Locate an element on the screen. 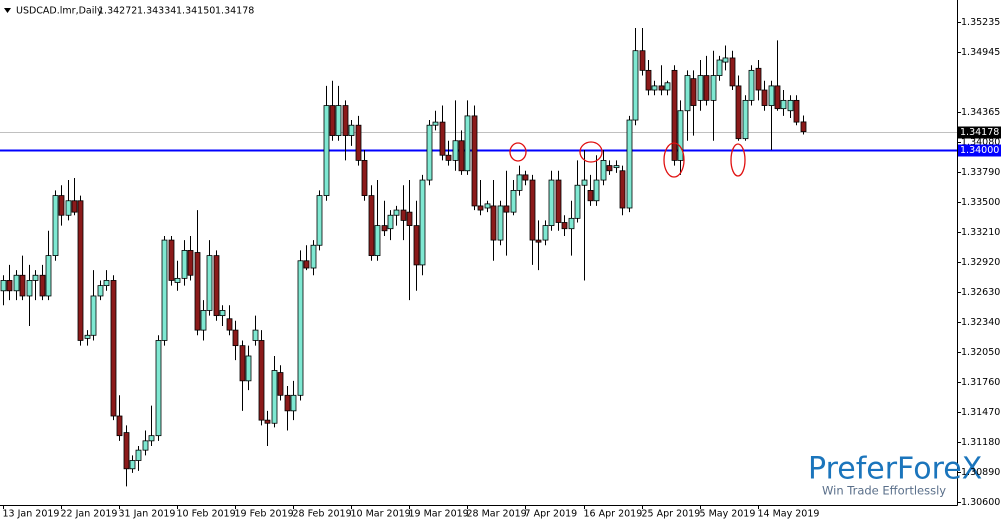 Image resolution: width=1001 pixels, height=523 pixels. x-tick-label: 19 Mar 2019 is located at coordinates (439, 514).